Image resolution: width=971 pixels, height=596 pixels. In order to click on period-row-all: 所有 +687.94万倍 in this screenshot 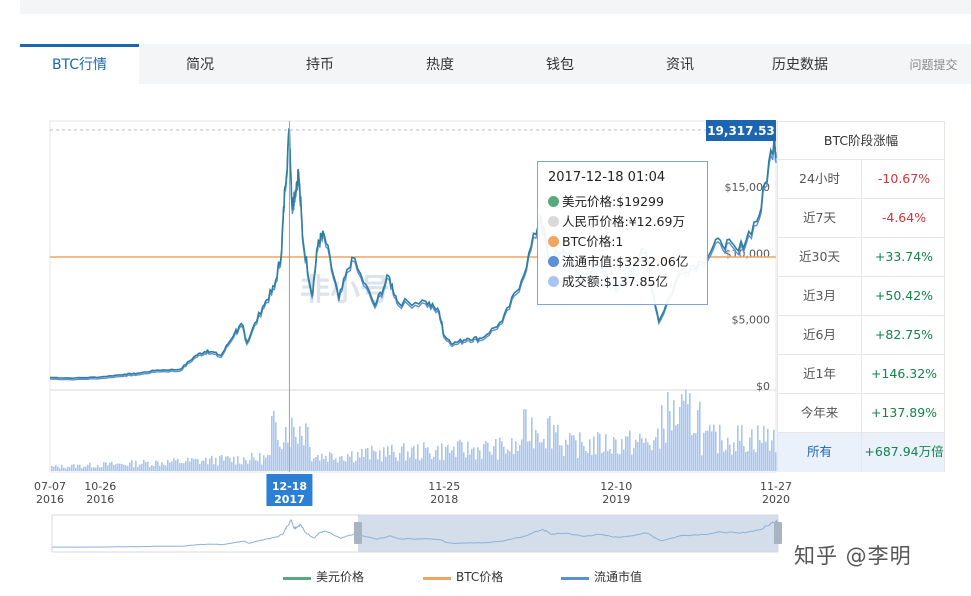, I will do `click(861, 452)`.